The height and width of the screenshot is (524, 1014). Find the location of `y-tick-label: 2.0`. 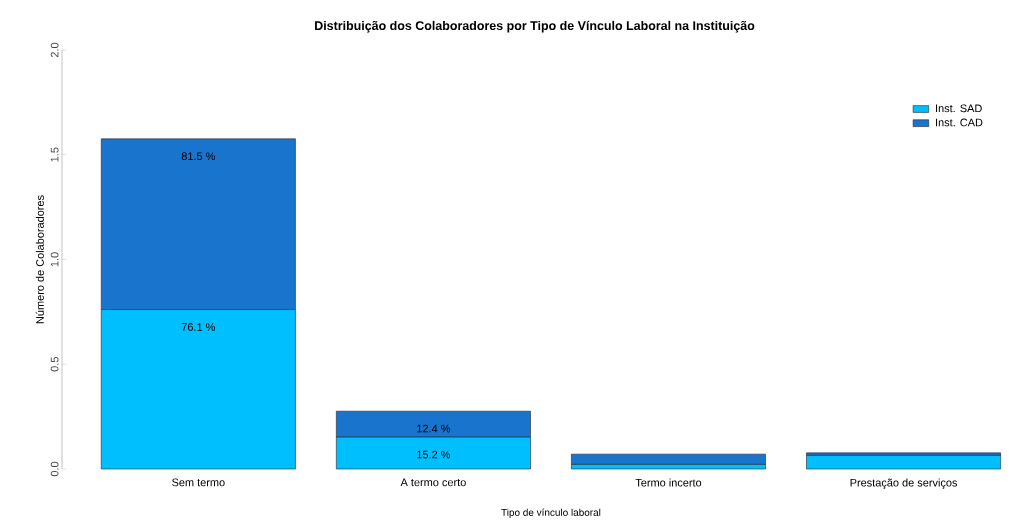

y-tick-label: 2.0 is located at coordinates (54, 50).